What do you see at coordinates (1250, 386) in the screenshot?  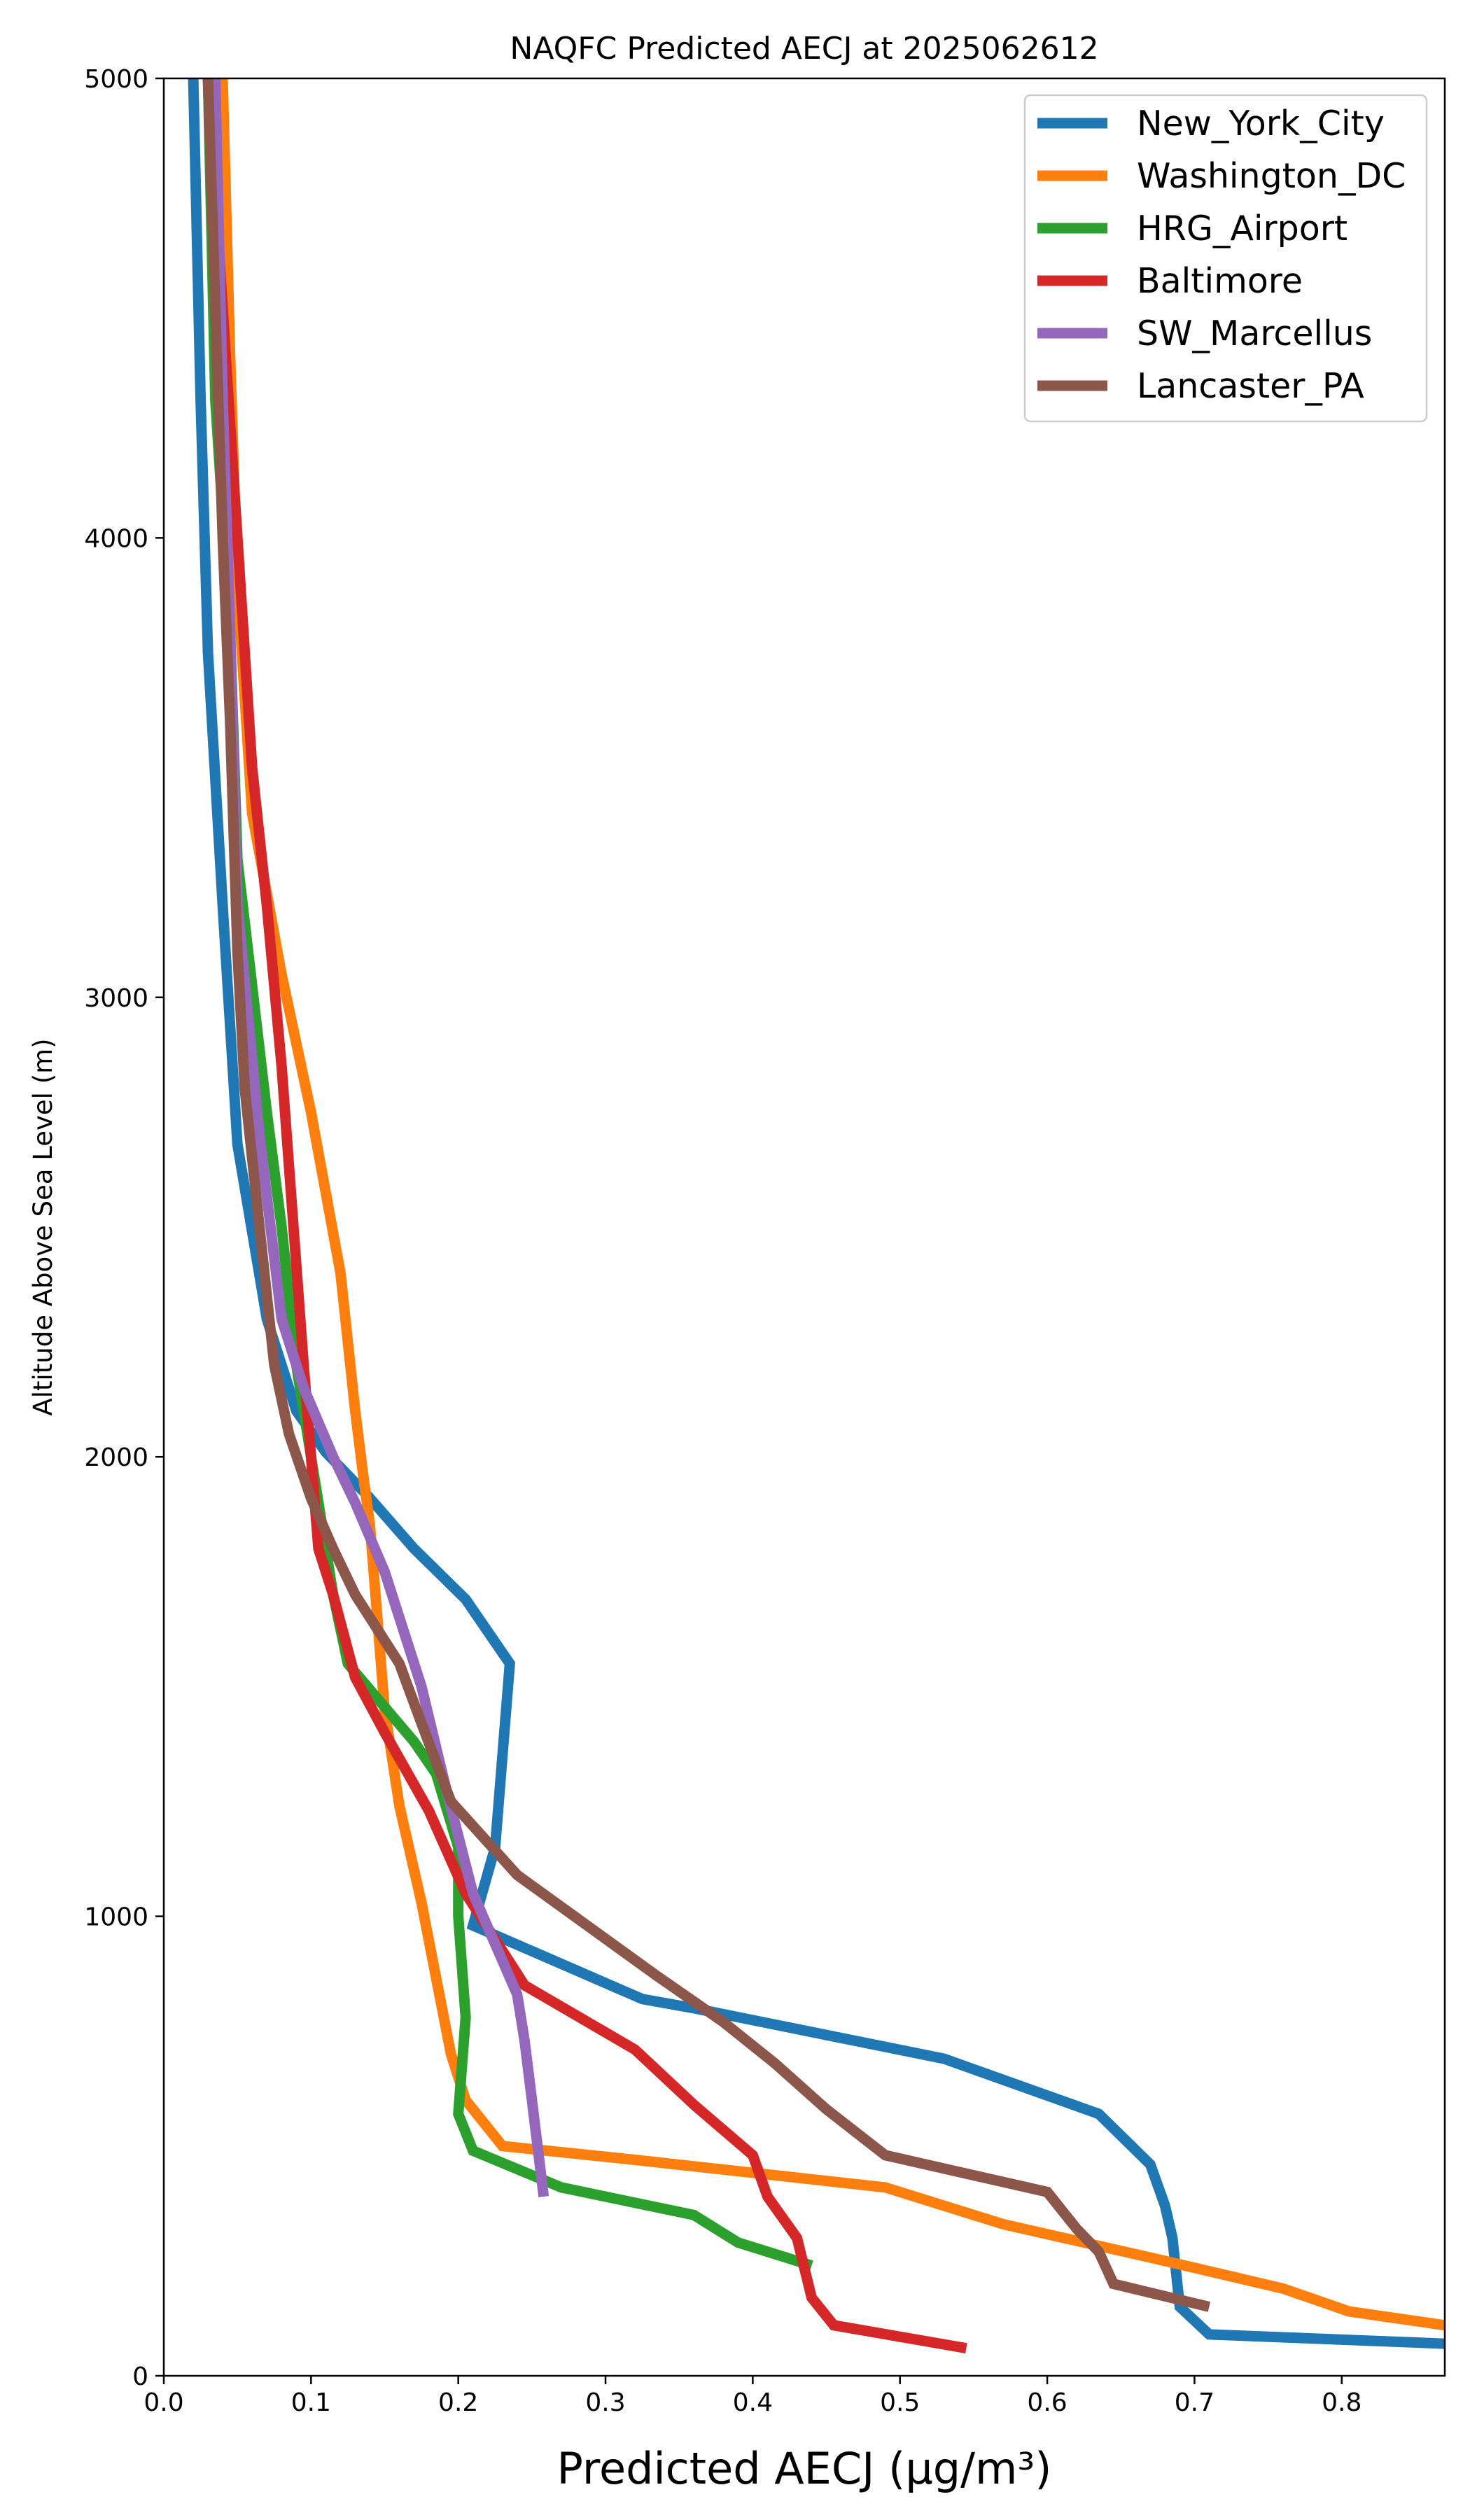 I see `legend-label: Lancaster_PA` at bounding box center [1250, 386].